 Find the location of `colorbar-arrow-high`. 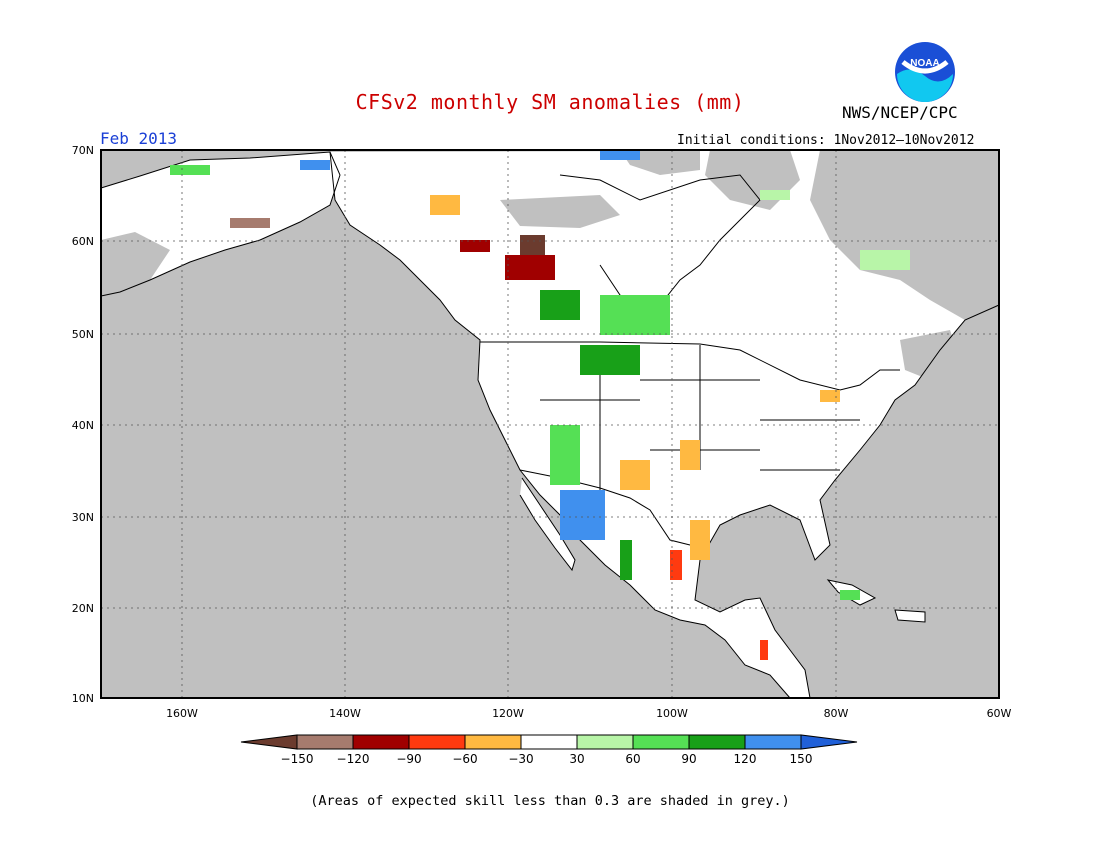

colorbar-arrow-high is located at coordinates (829, 742).